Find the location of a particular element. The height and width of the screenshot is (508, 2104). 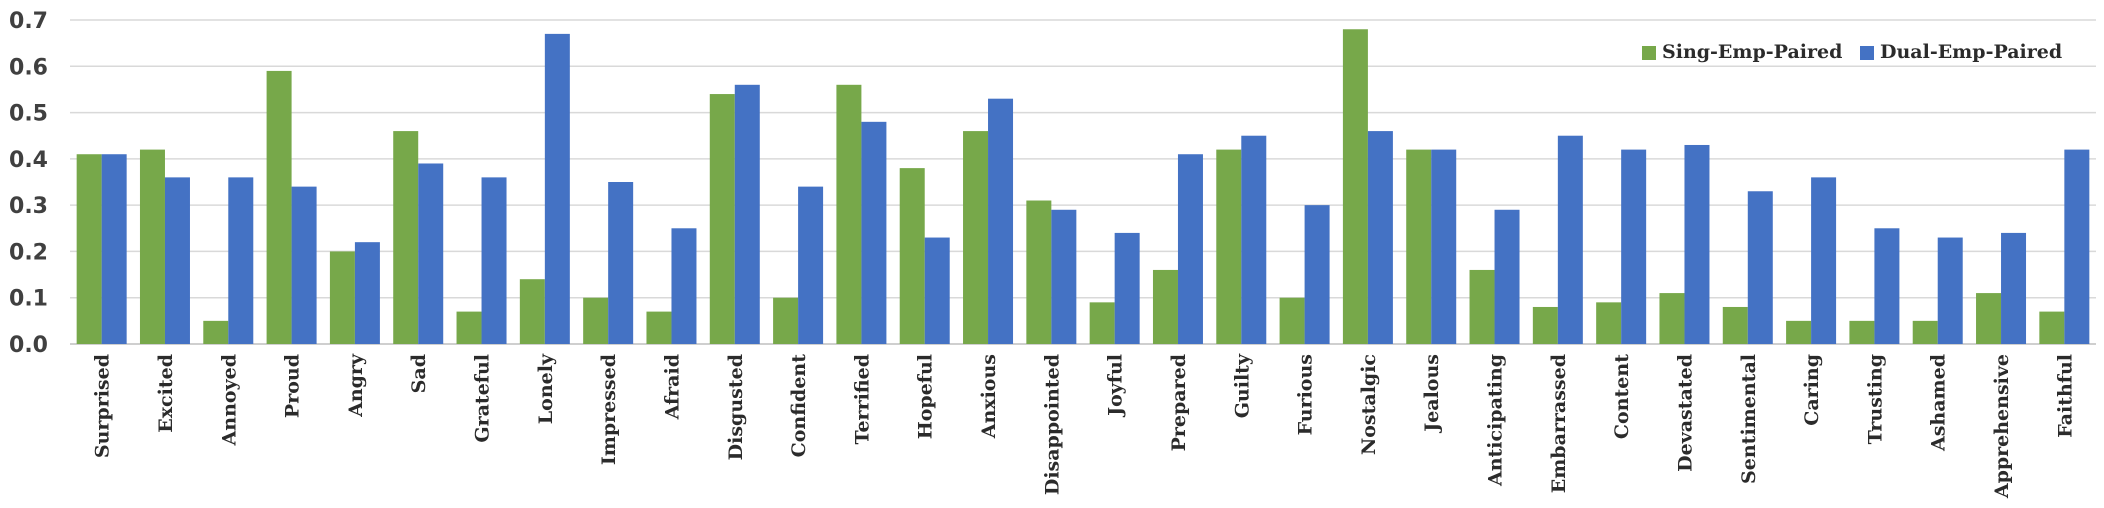

bar-dual-emp-paired-angry is located at coordinates (367, 293).